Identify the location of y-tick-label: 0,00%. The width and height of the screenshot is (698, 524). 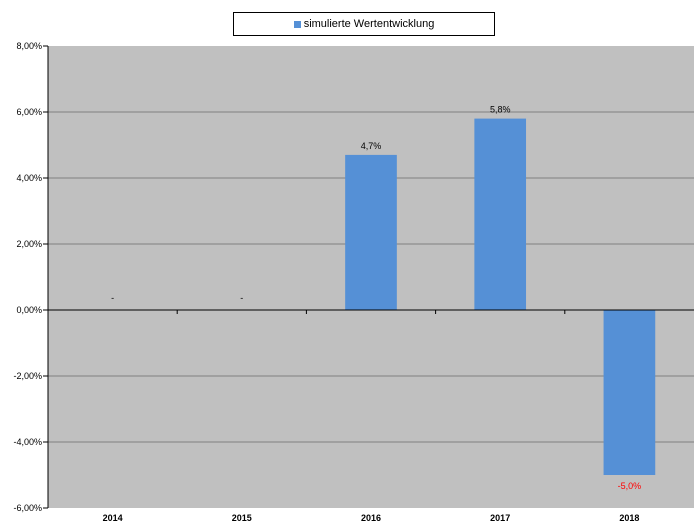
(29, 310).